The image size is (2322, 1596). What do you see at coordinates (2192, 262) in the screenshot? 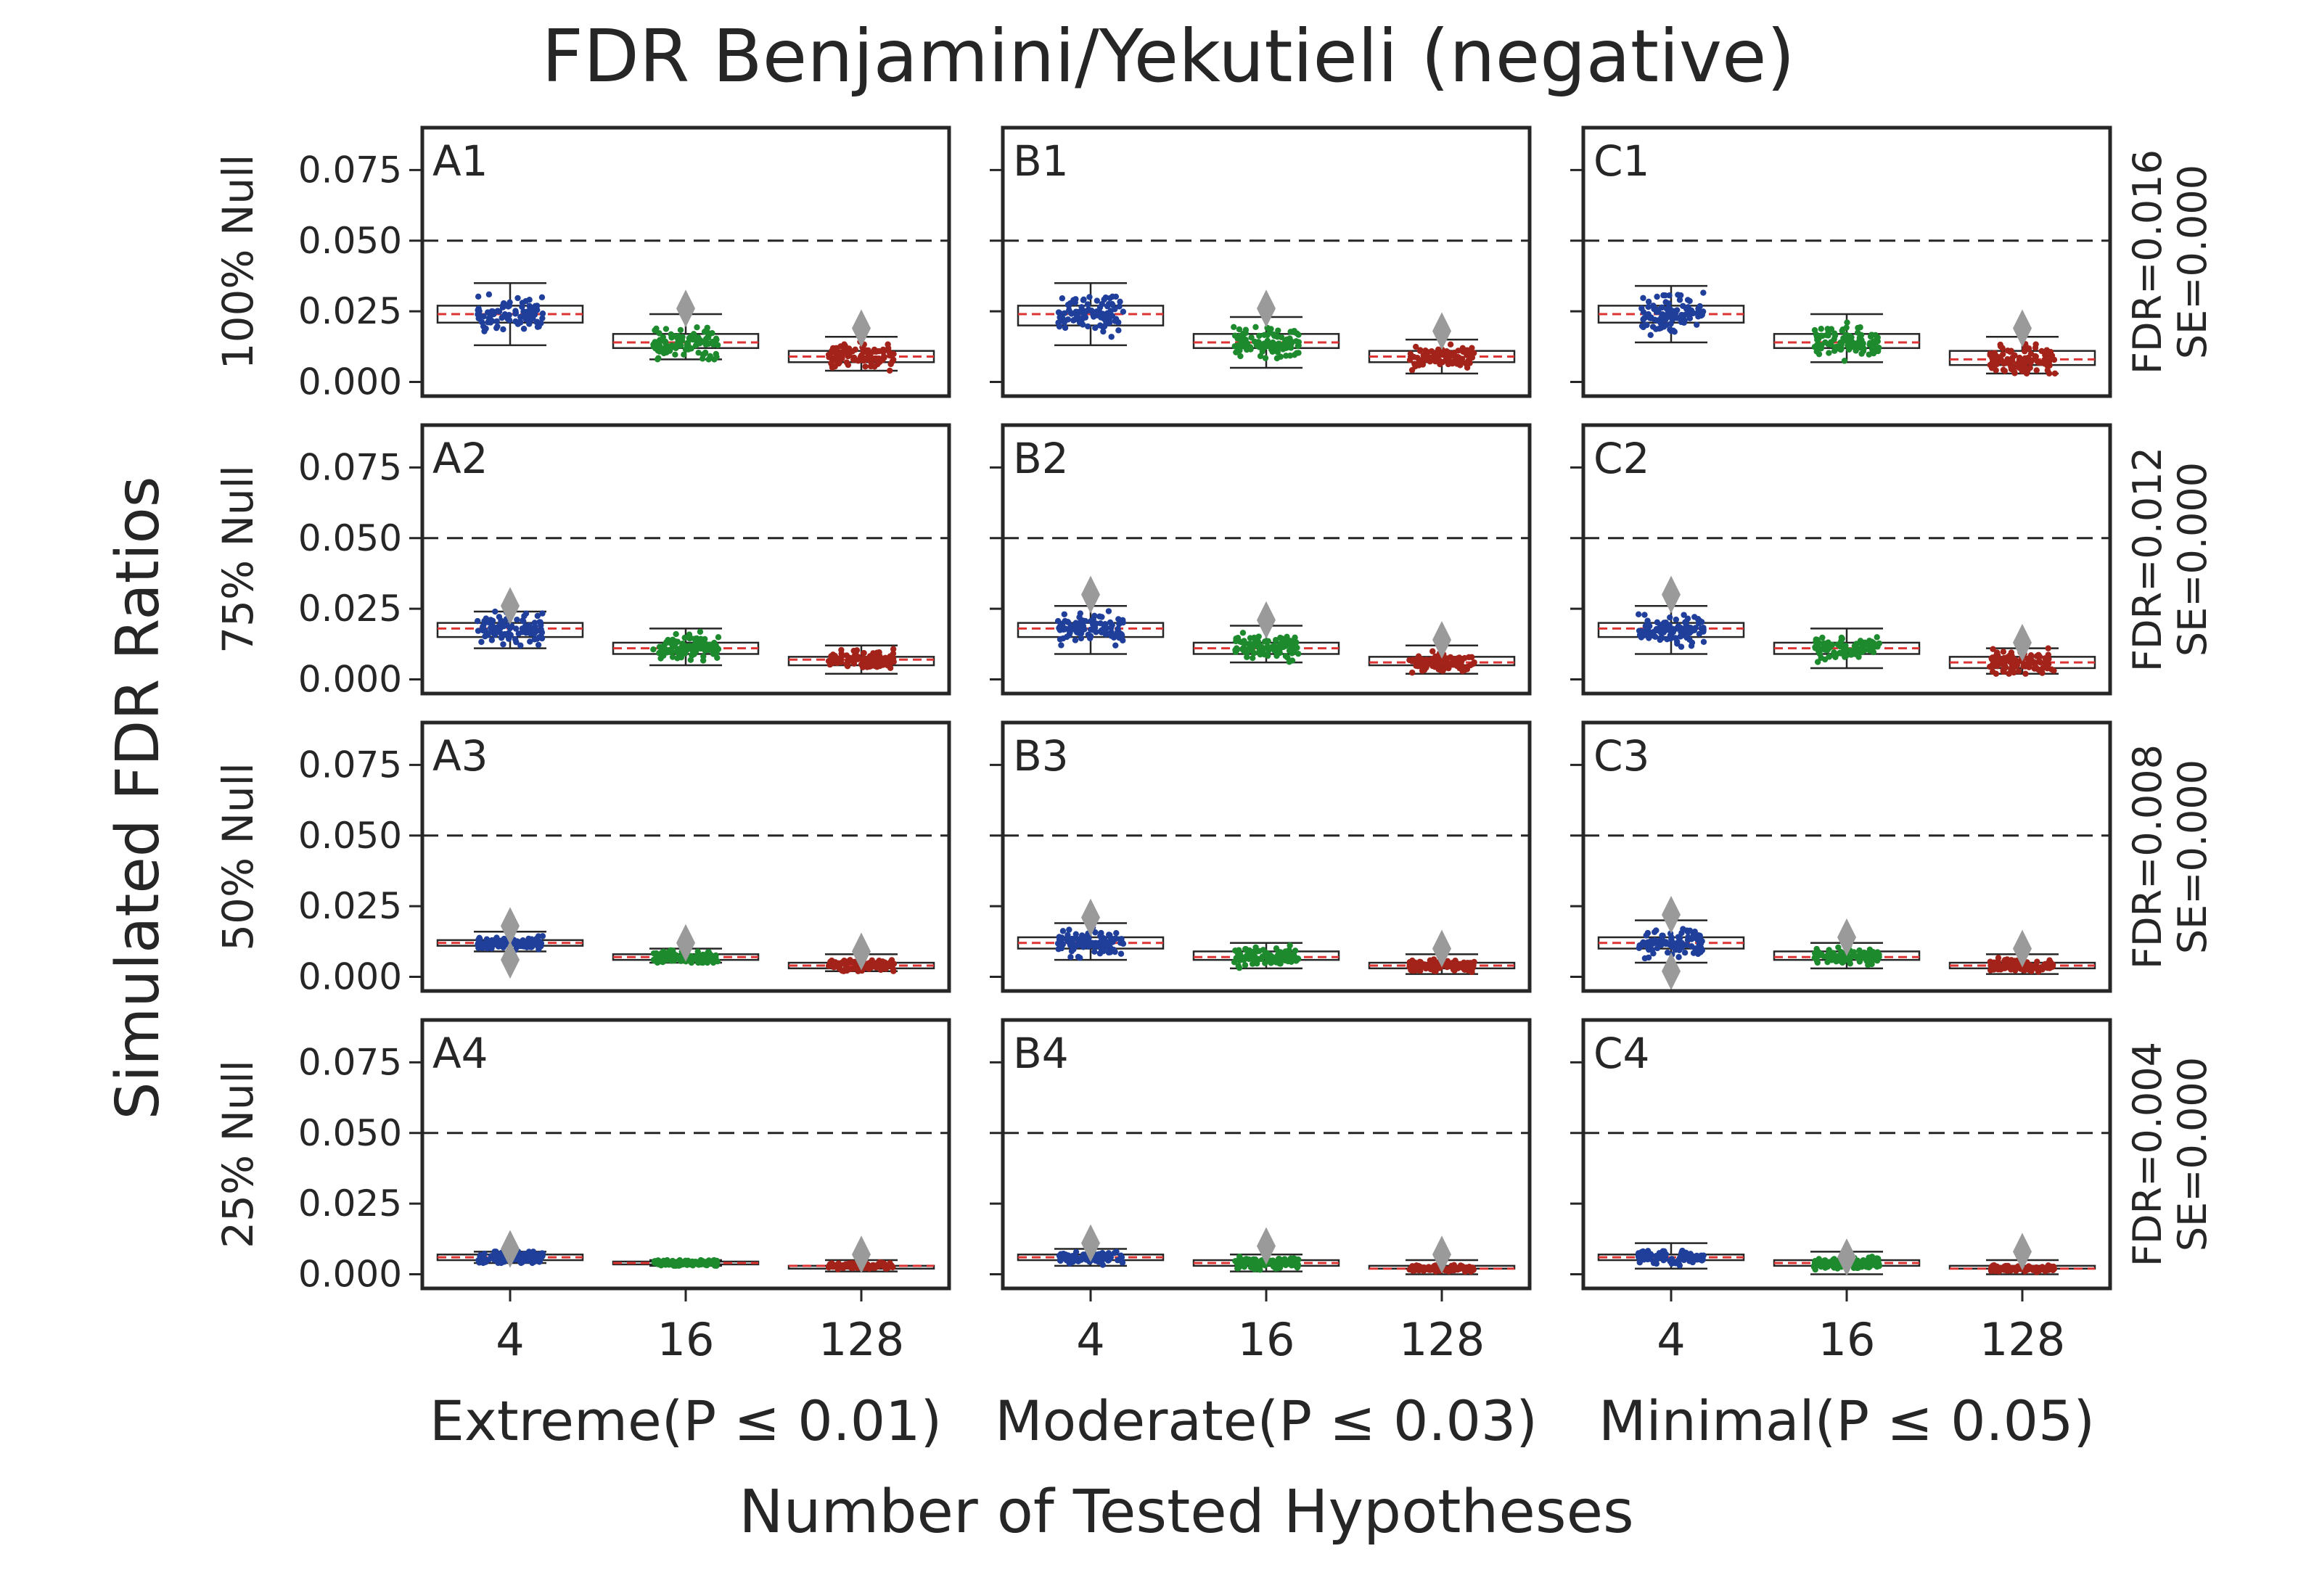
I see `row-se-stat: SE=0.000` at bounding box center [2192, 262].